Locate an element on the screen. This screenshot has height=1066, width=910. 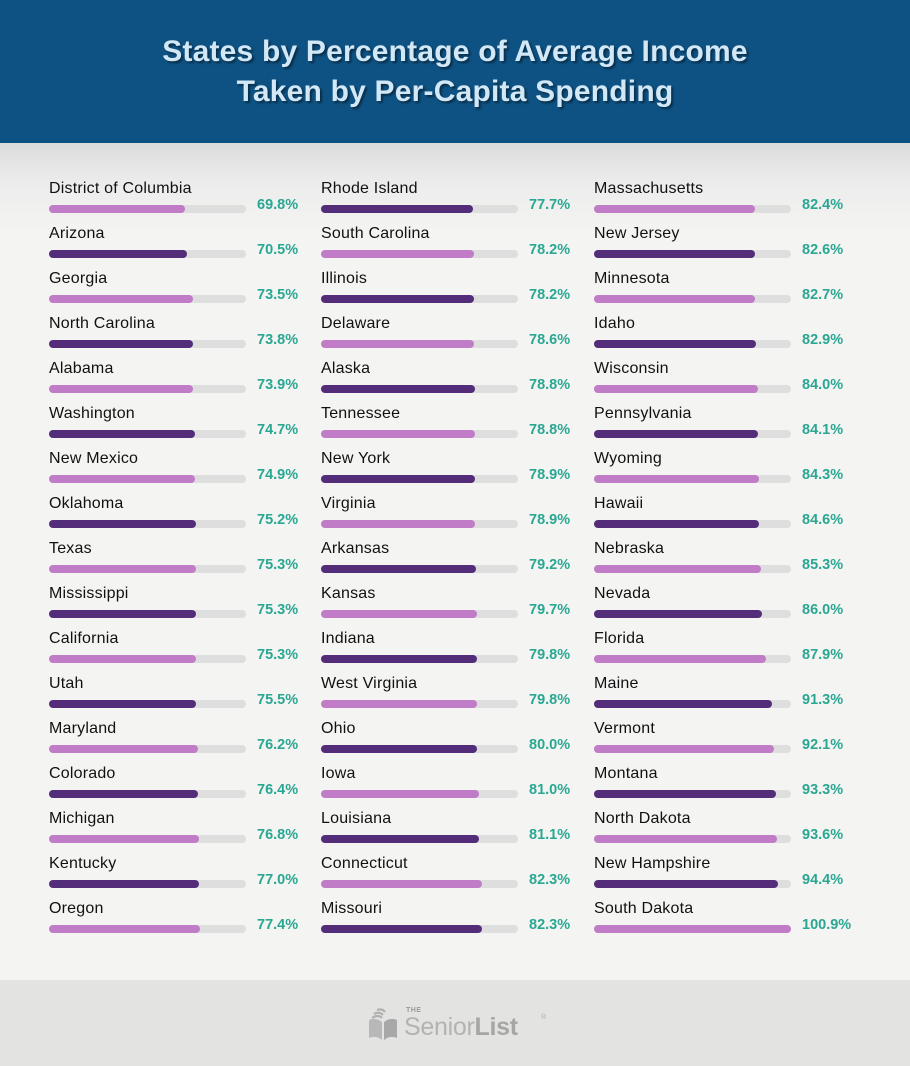
category-label: Missouri is located at coordinates (352, 908).